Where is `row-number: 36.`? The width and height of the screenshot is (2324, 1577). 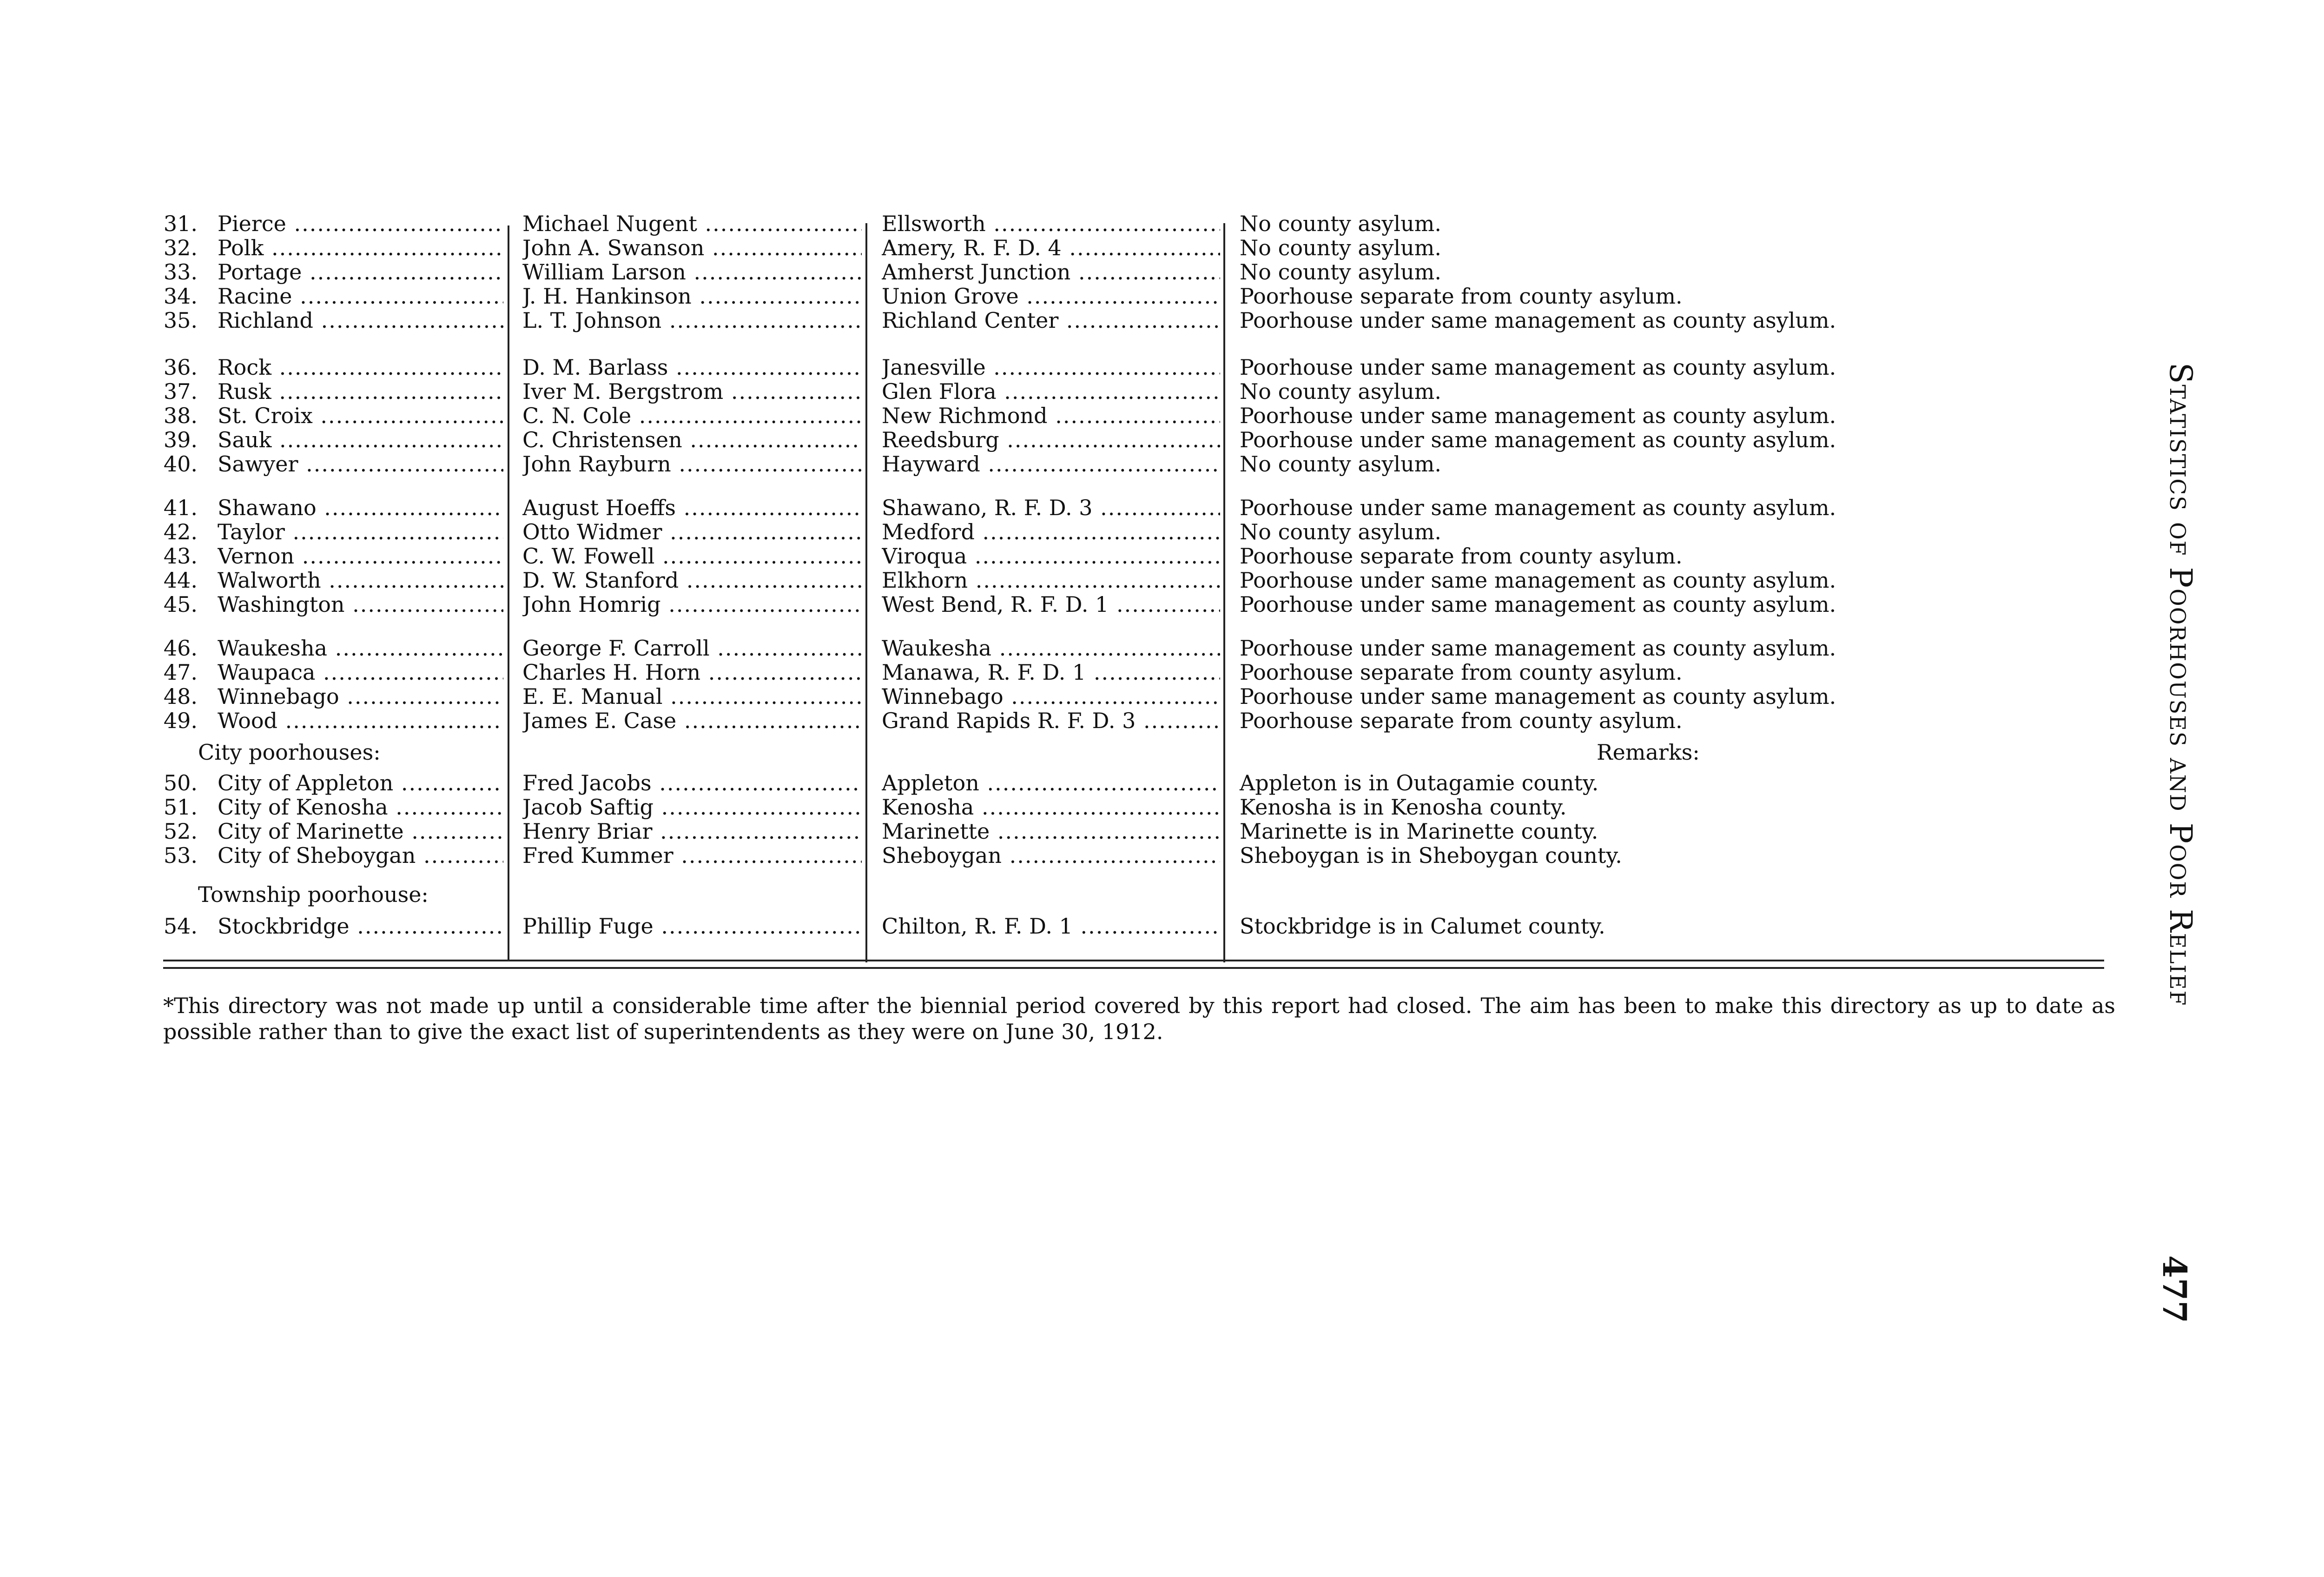
row-number: 36. is located at coordinates (180, 367).